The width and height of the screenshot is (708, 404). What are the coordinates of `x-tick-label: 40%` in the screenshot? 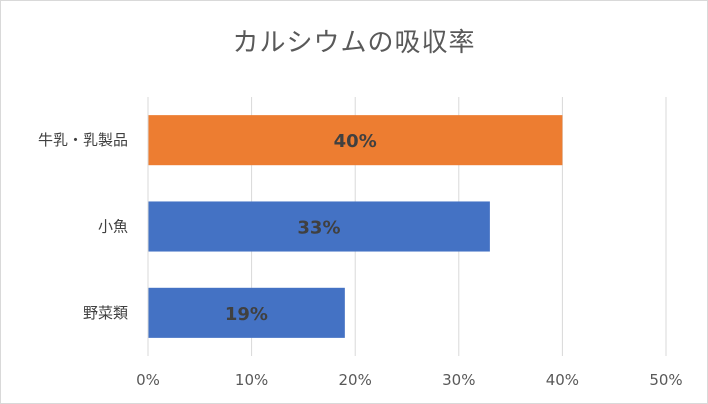 It's located at (562, 380).